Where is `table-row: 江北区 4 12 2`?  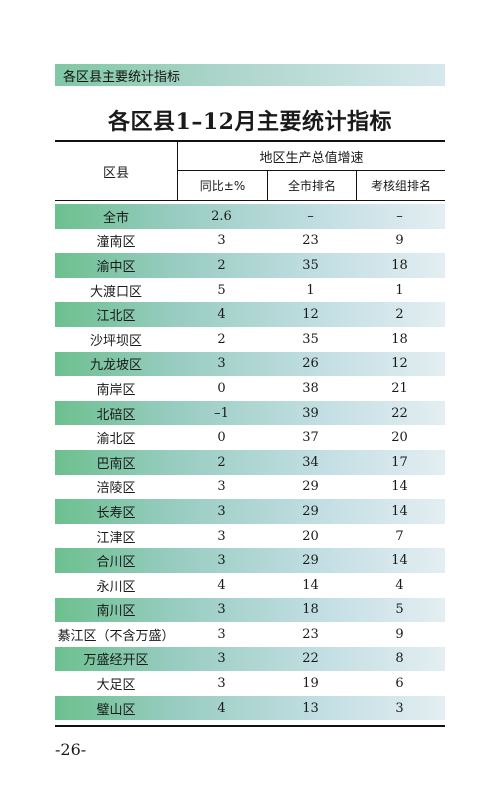
table-row: 江北区 4 12 2 is located at coordinates (250, 314).